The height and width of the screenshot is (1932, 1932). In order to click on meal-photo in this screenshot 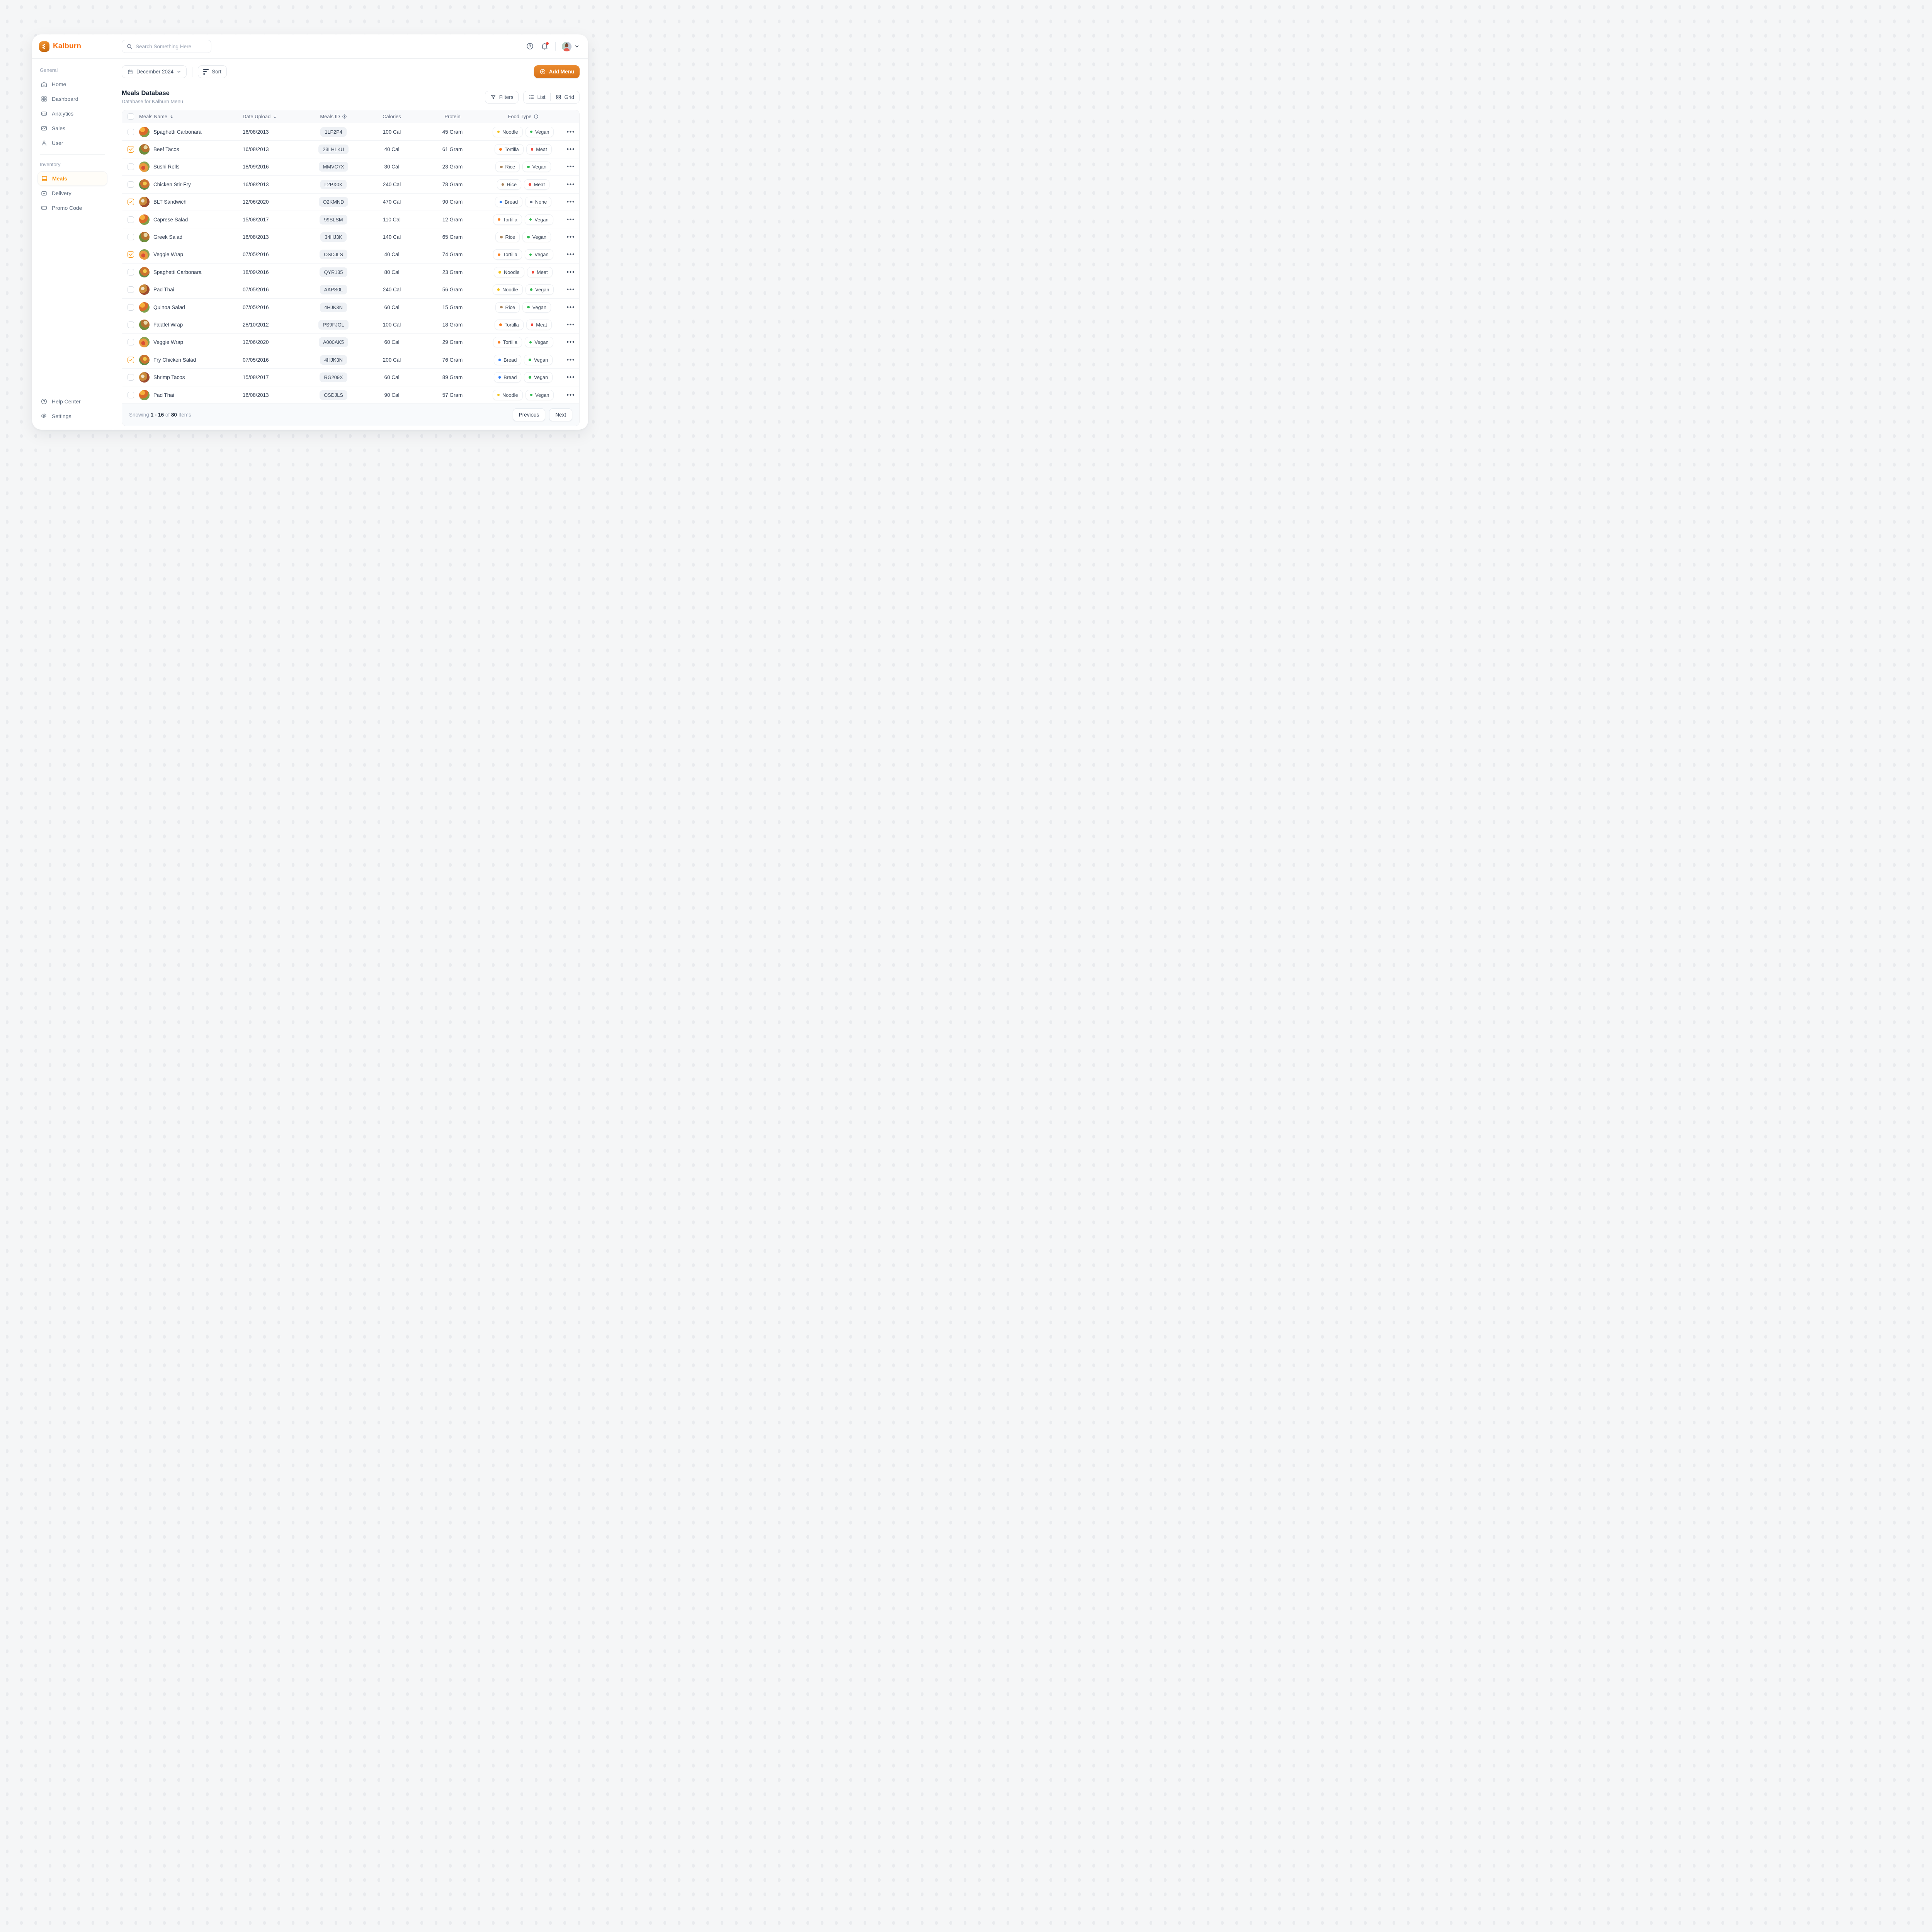, I will do `click(144, 289)`.